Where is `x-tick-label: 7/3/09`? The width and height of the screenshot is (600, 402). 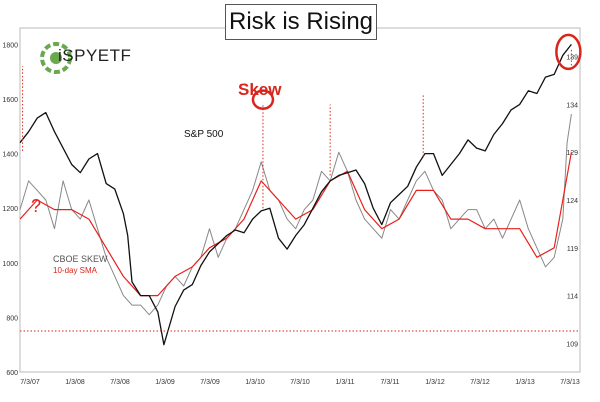 x-tick-label: 7/3/09 is located at coordinates (210, 382).